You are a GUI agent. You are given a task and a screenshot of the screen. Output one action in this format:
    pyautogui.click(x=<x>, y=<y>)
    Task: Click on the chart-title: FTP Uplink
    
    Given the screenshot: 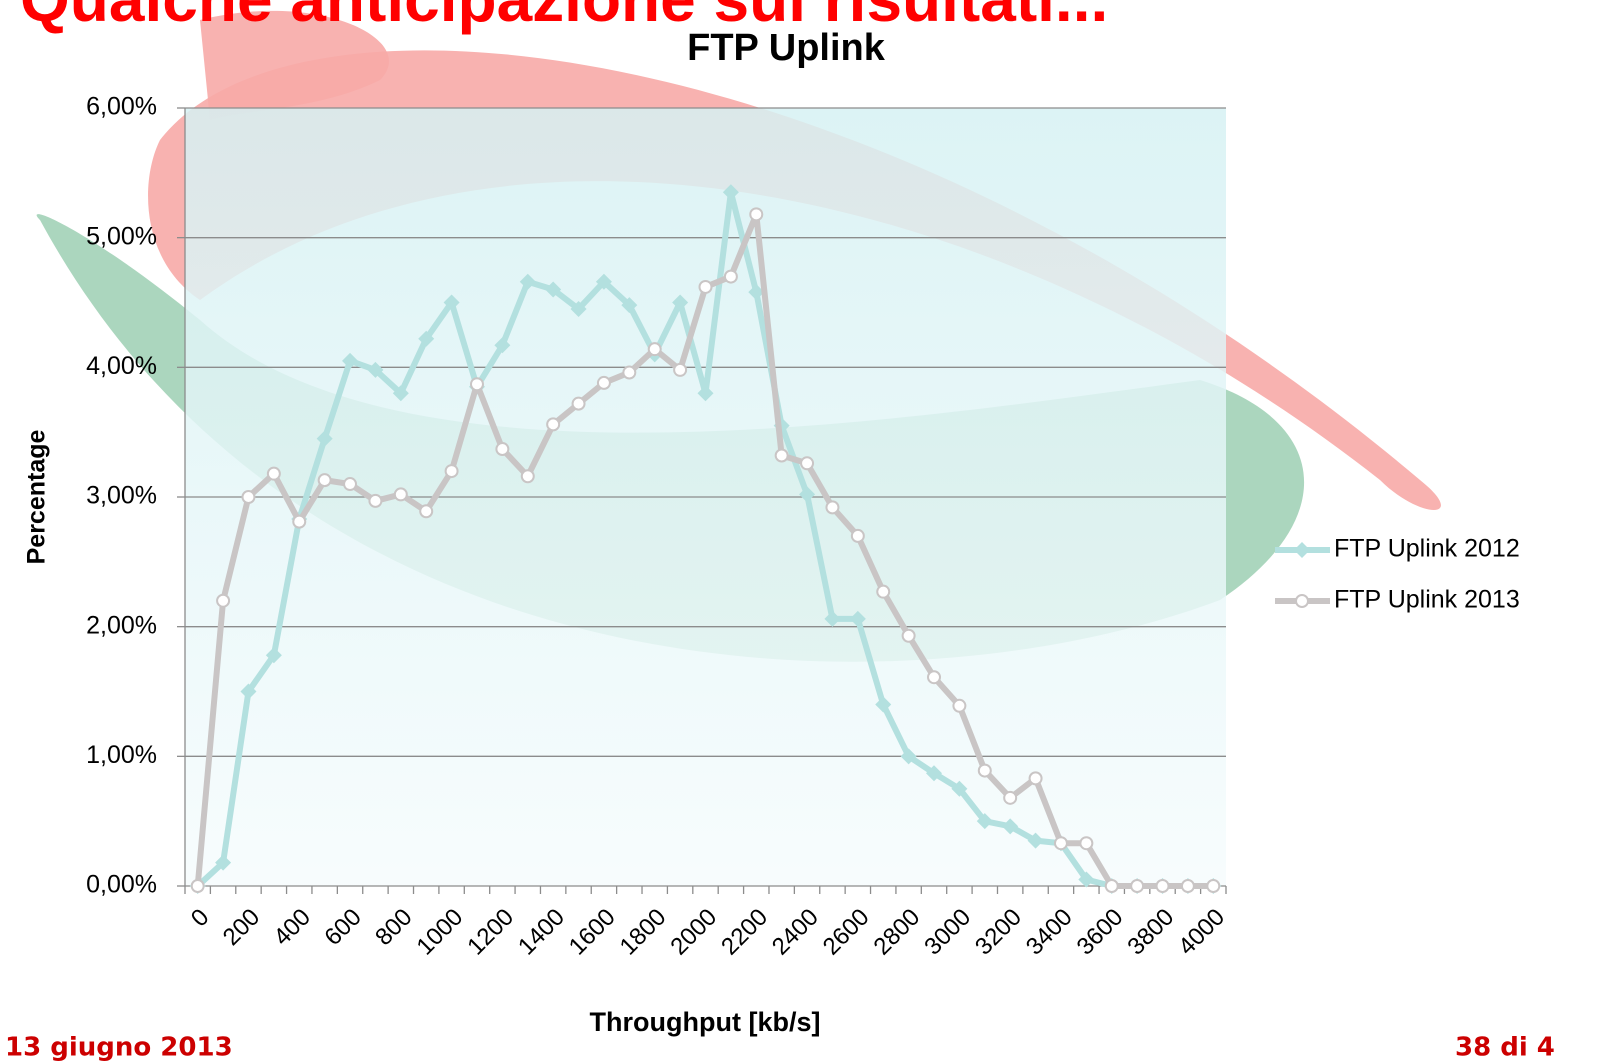 What is the action you would take?
    pyautogui.click(x=786, y=48)
    